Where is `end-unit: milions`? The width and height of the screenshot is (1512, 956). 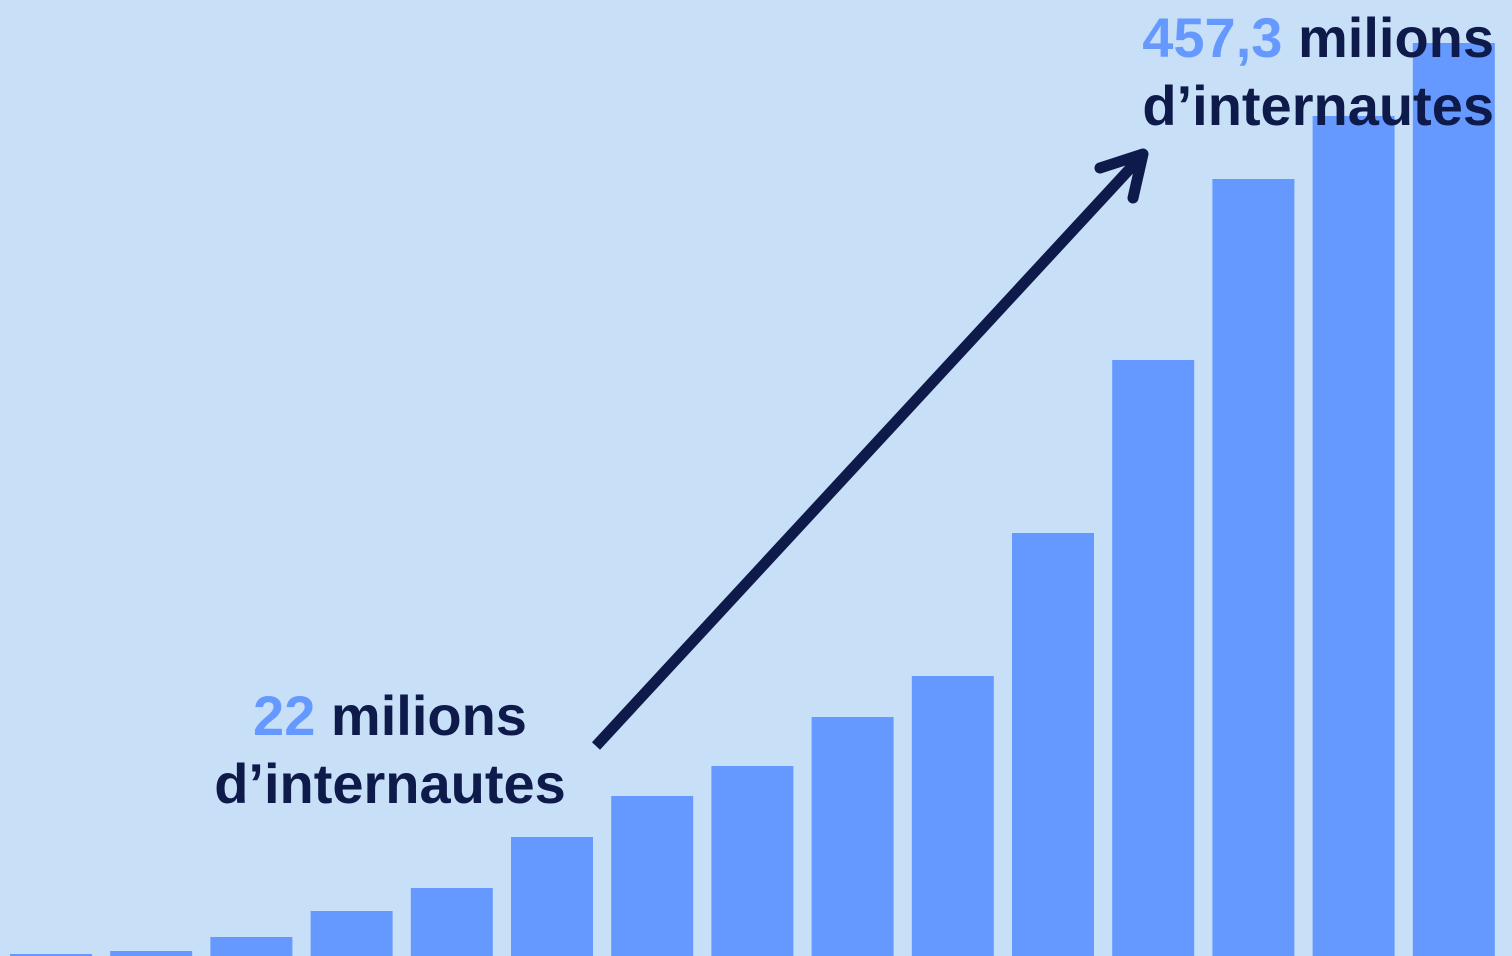 end-unit: milions is located at coordinates (1395, 37).